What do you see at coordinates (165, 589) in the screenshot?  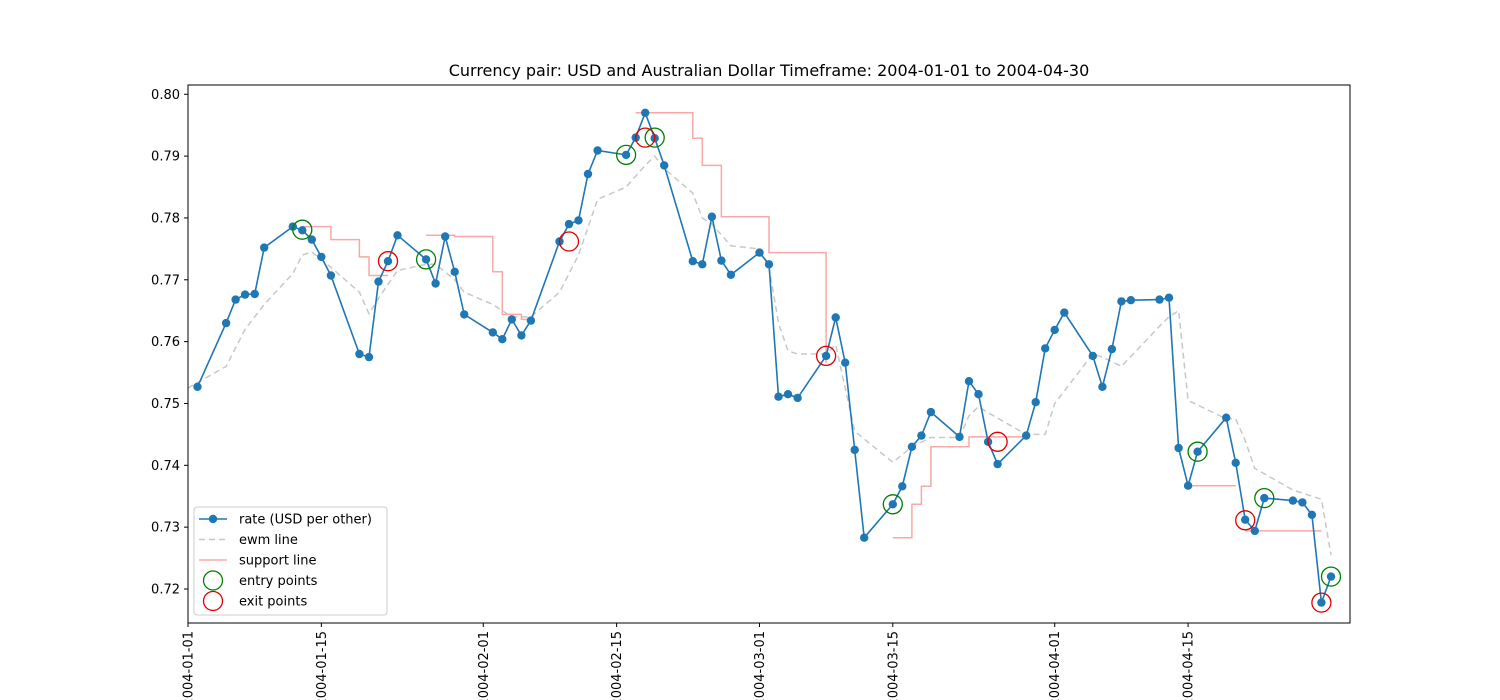 I see `y-tick-label: 0.72` at bounding box center [165, 589].